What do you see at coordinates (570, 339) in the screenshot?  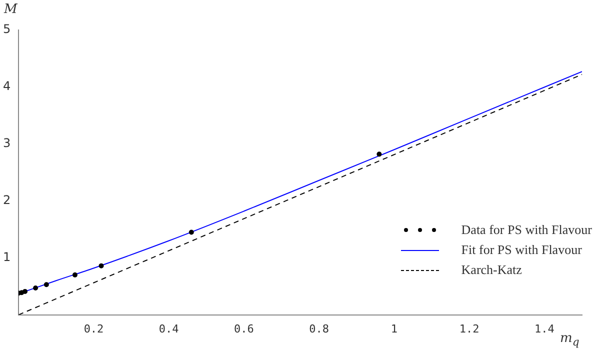 I see `x-axis-title: m$_{q}$` at bounding box center [570, 339].